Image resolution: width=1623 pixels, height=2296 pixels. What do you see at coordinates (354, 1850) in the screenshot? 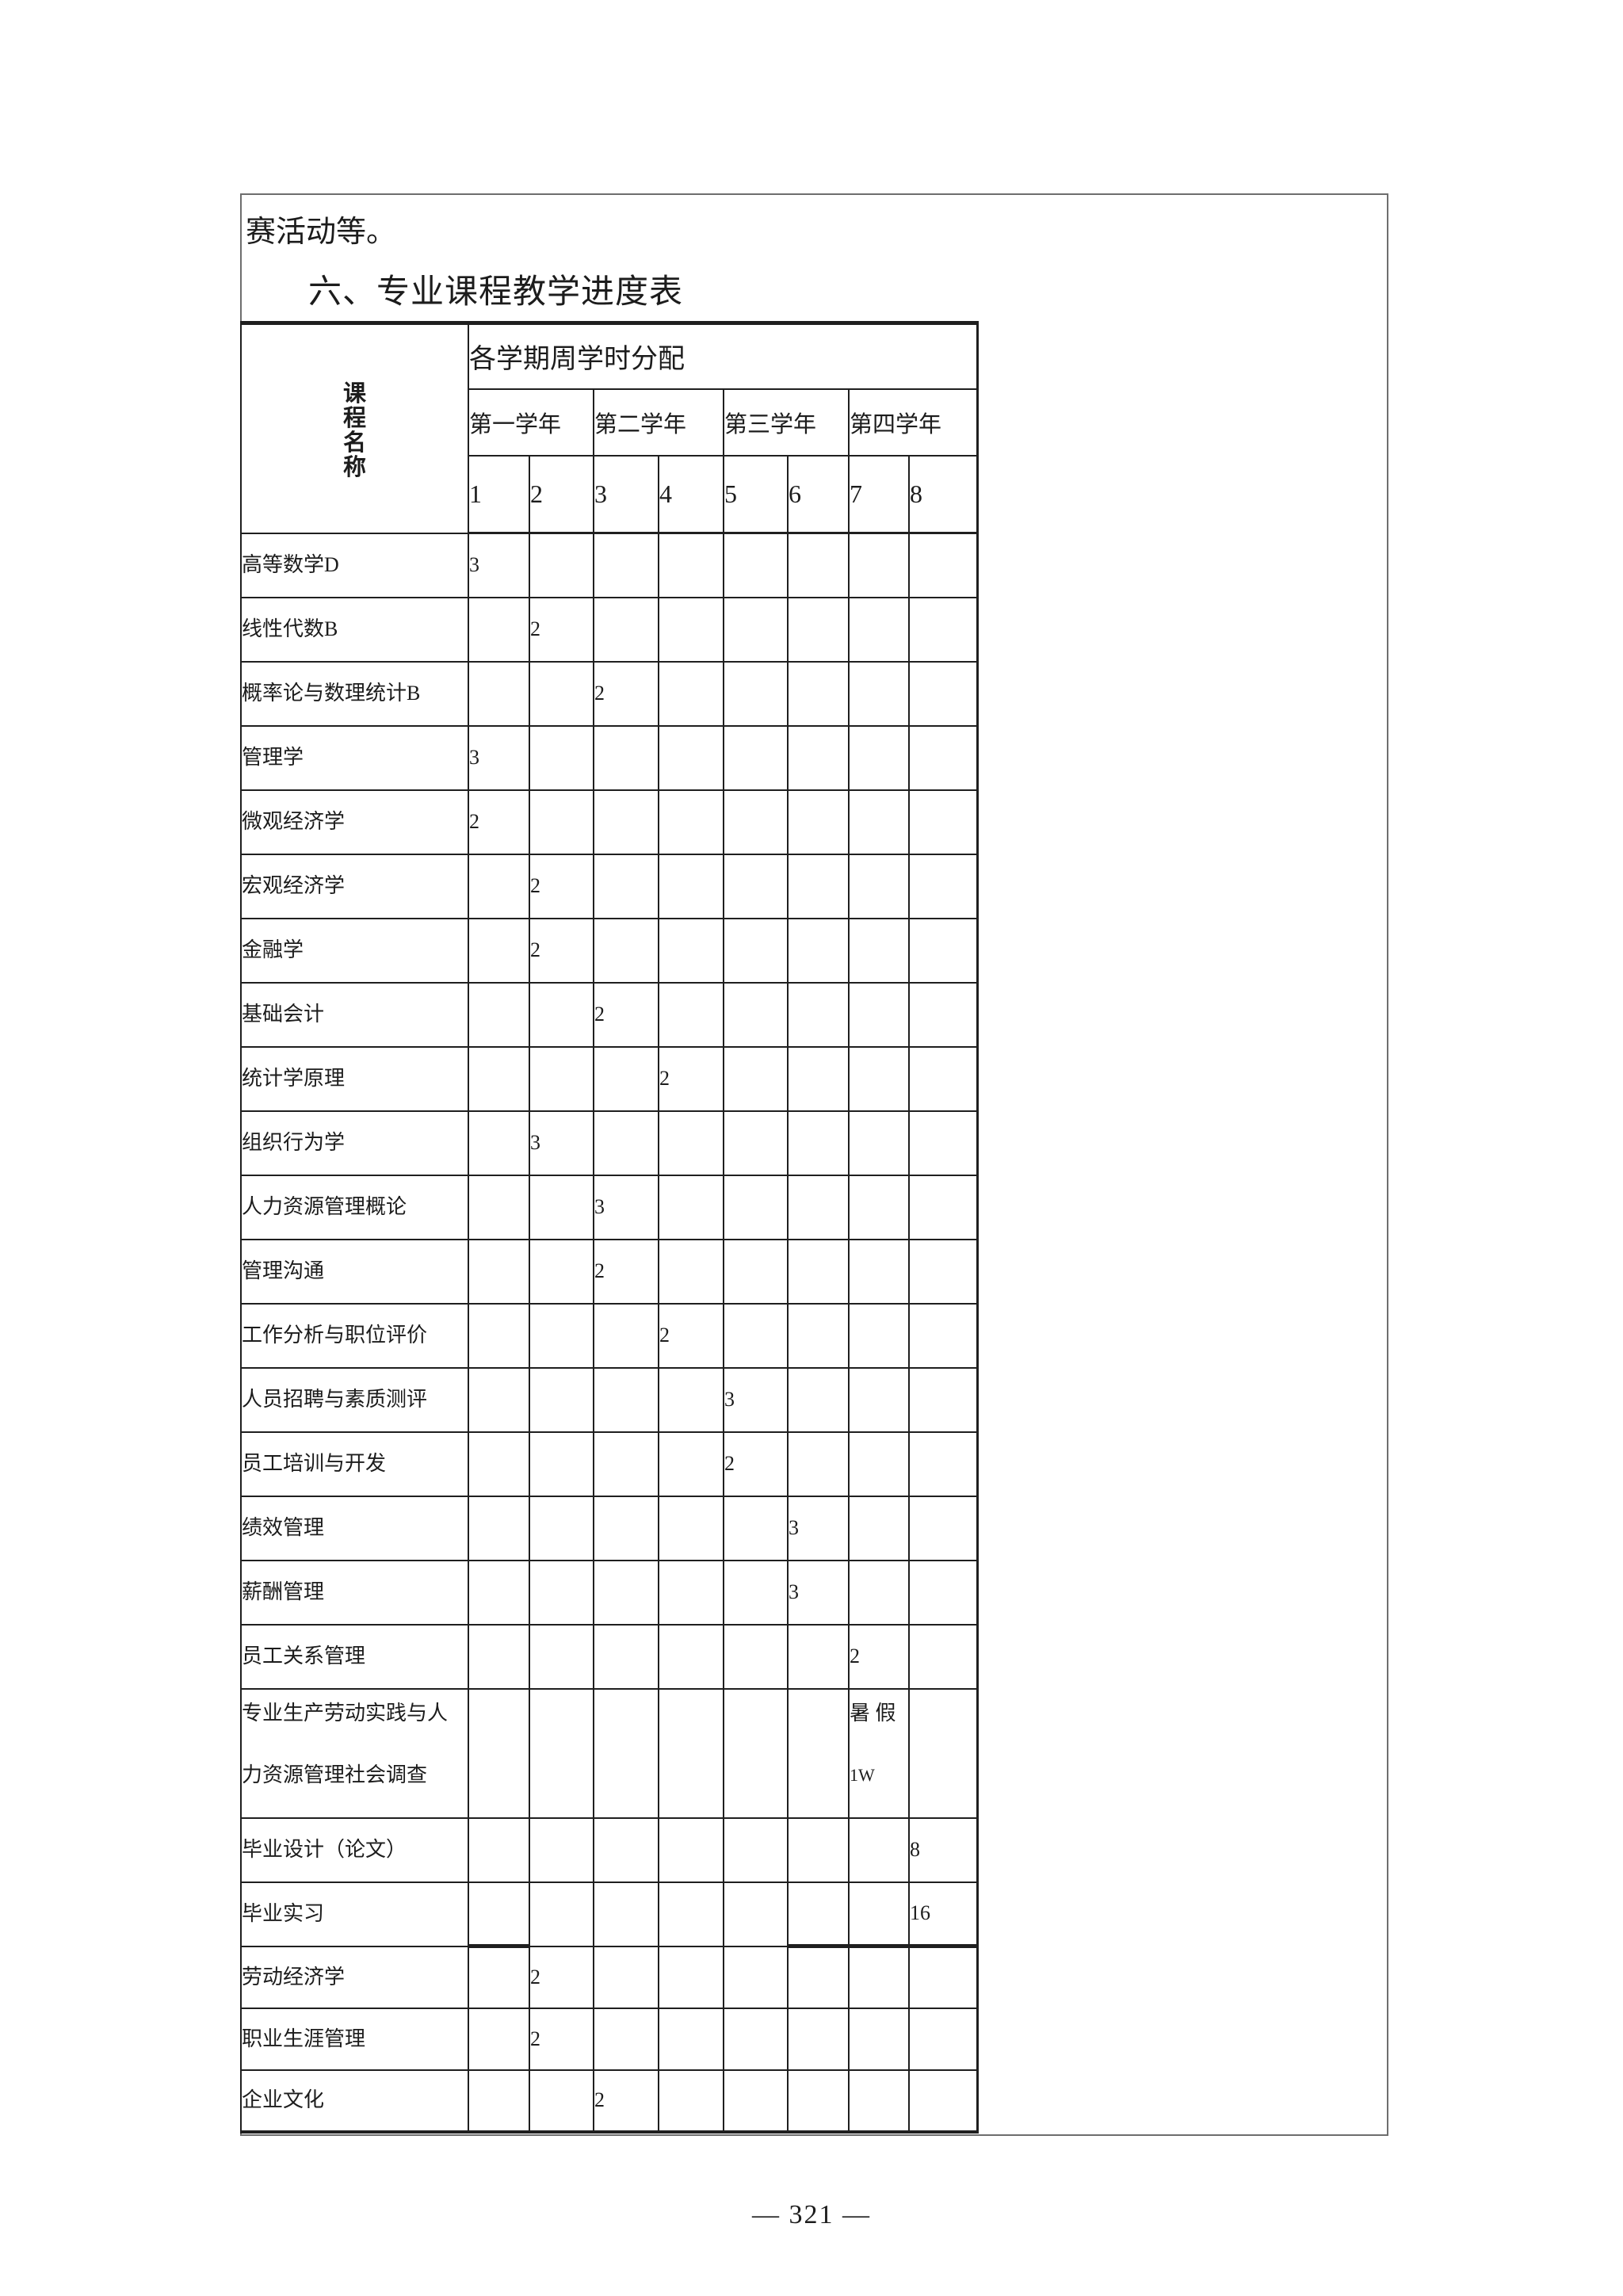
I see `course-name-cell: 毕业设计（论文）` at bounding box center [354, 1850].